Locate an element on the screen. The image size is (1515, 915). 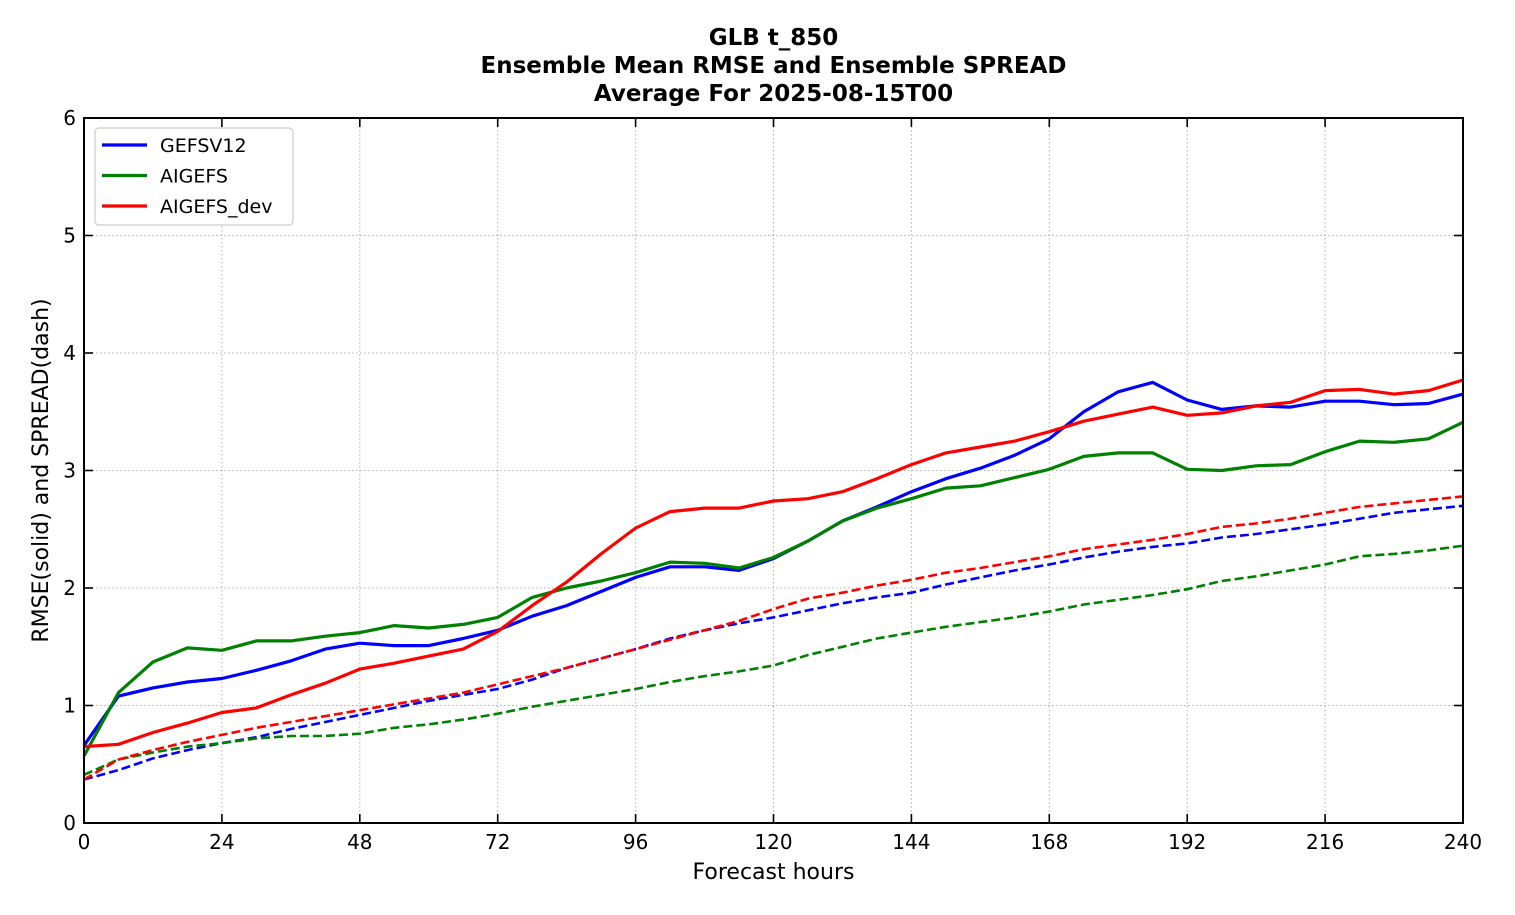
legend: GEFSV12 AIGEFS AIGEFS_dev is located at coordinates (194, 176).